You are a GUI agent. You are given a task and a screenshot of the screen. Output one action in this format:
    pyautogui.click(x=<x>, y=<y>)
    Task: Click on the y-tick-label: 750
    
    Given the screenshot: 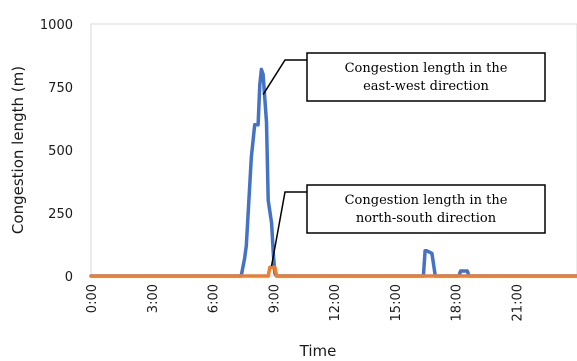 What is the action you would take?
    pyautogui.click(x=60, y=88)
    